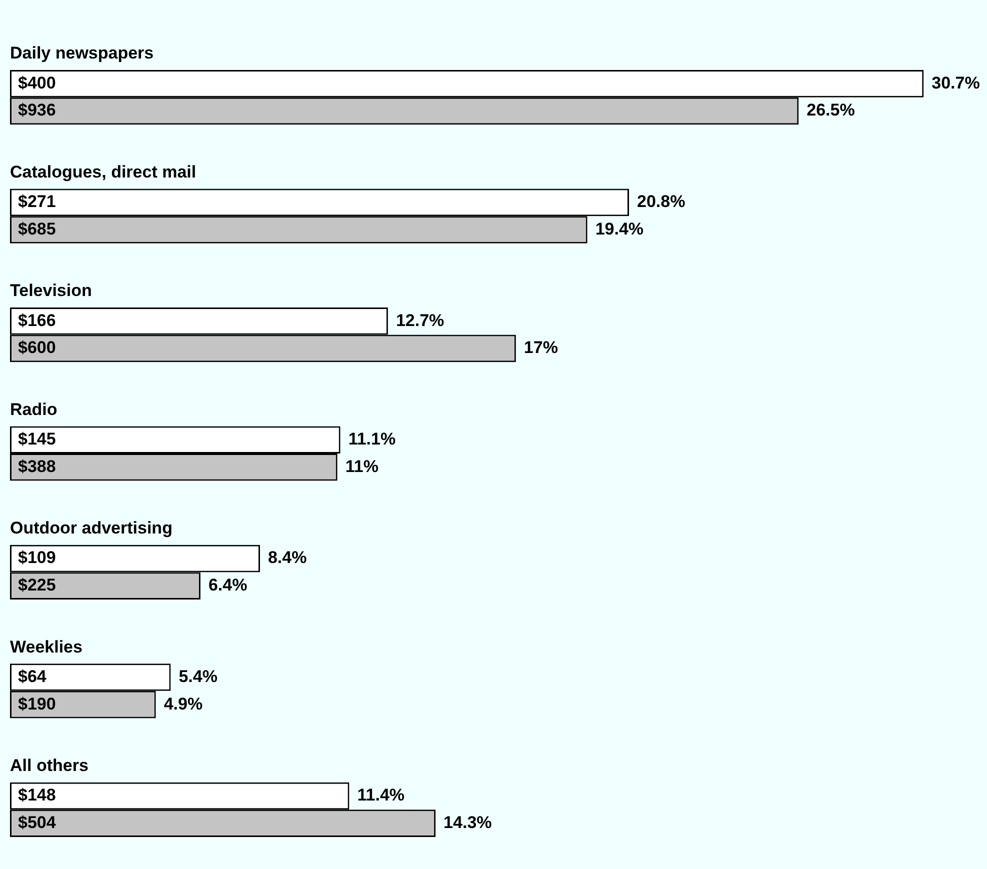 The height and width of the screenshot is (869, 987). What do you see at coordinates (361, 466) in the screenshot?
I see `data-label: 11%` at bounding box center [361, 466].